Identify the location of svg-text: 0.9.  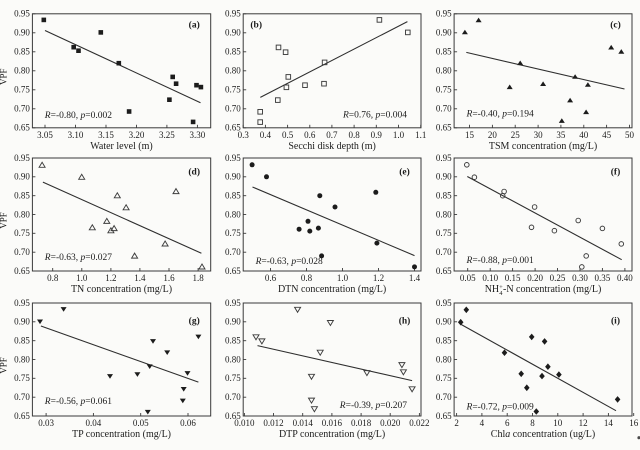
(377, 135).